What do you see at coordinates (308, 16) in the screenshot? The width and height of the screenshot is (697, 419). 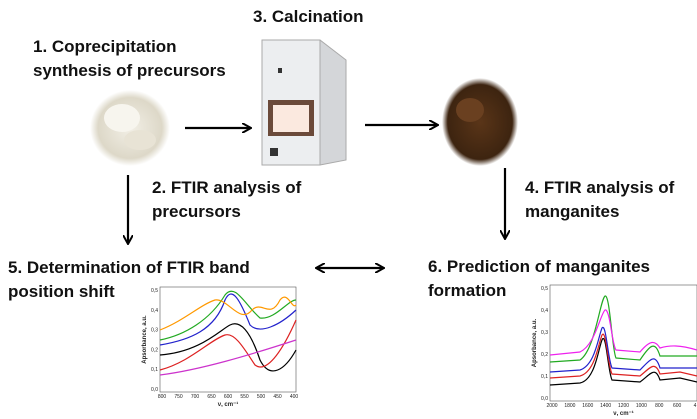 I see `step-text: 3. Calcination` at bounding box center [308, 16].